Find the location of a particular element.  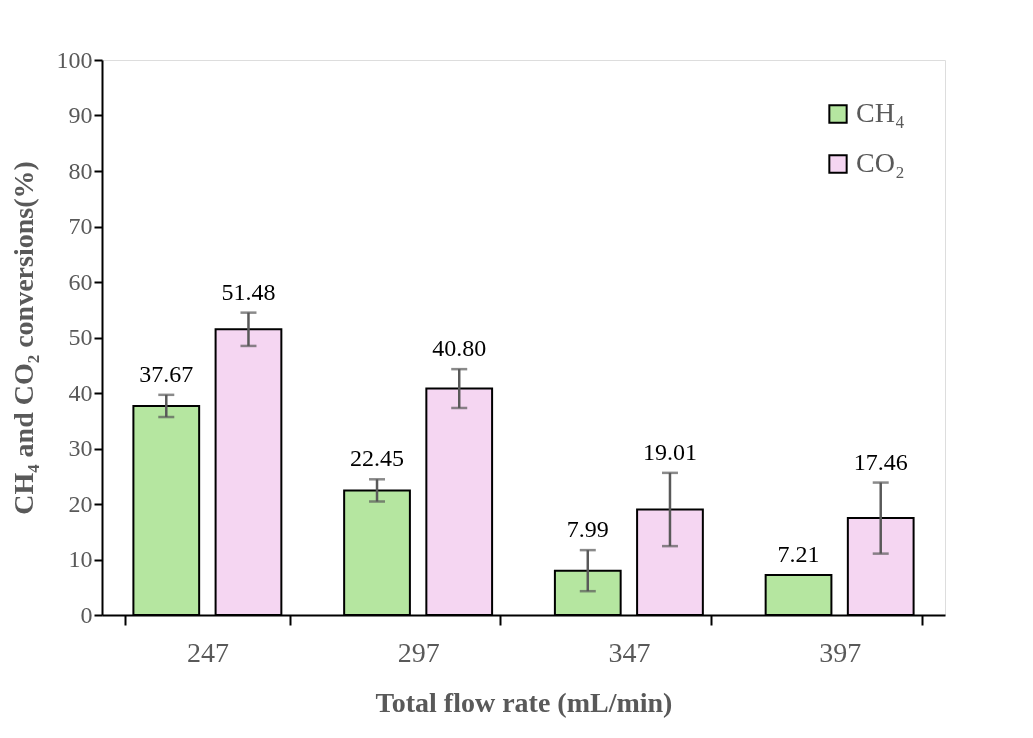

y-tick-label: 90 is located at coordinates (80, 115).